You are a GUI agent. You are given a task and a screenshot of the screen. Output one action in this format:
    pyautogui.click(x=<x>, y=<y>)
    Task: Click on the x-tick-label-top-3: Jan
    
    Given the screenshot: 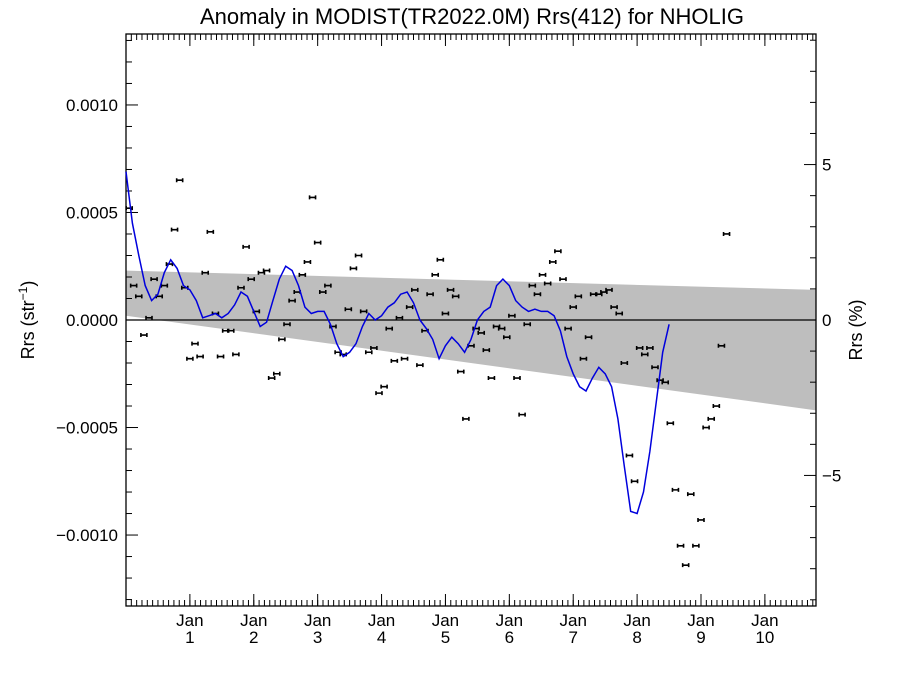 What is the action you would take?
    pyautogui.click(x=381, y=620)
    